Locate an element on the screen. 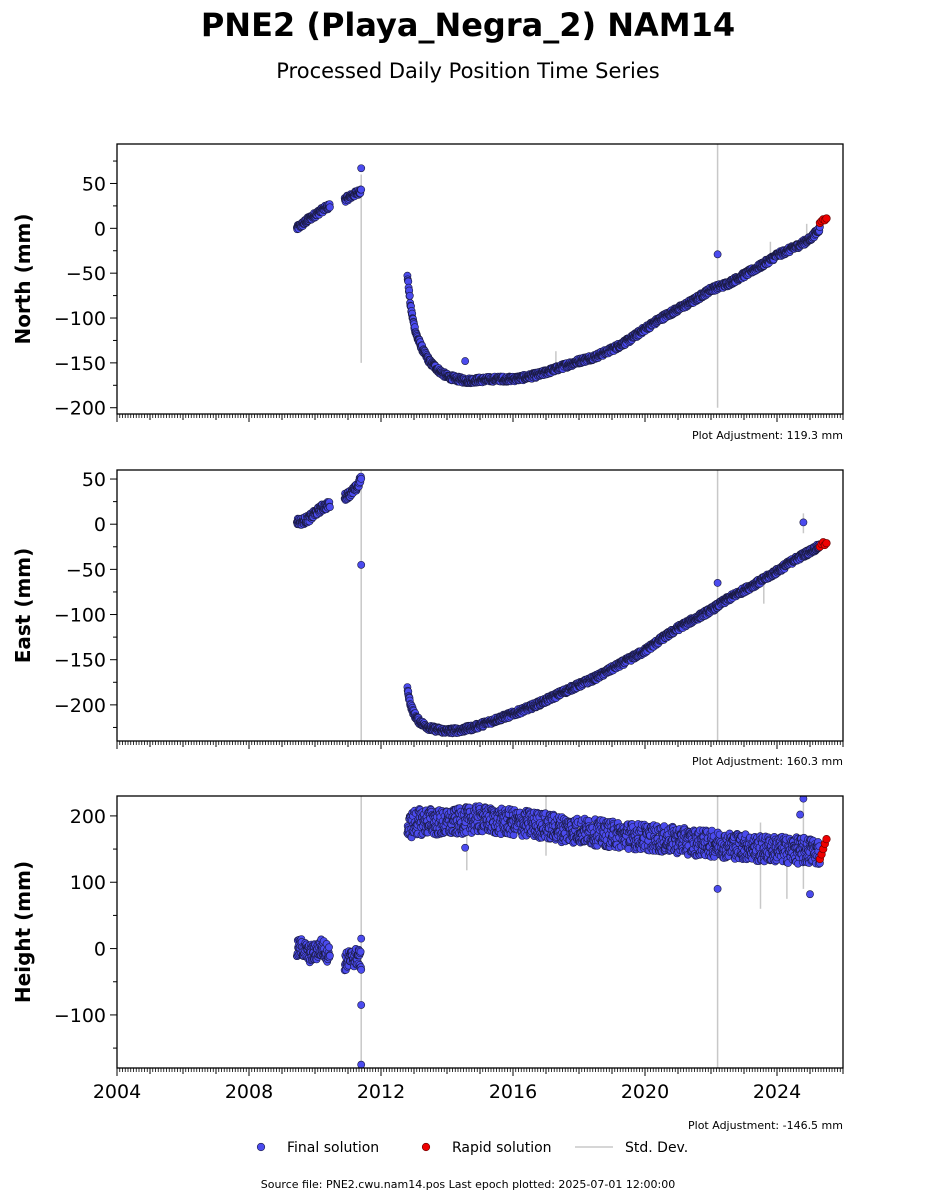 This screenshot has width=937, height=1200. chart-title: PNE2 (Playa_Negra_2) NAM14 is located at coordinates (468, 25).